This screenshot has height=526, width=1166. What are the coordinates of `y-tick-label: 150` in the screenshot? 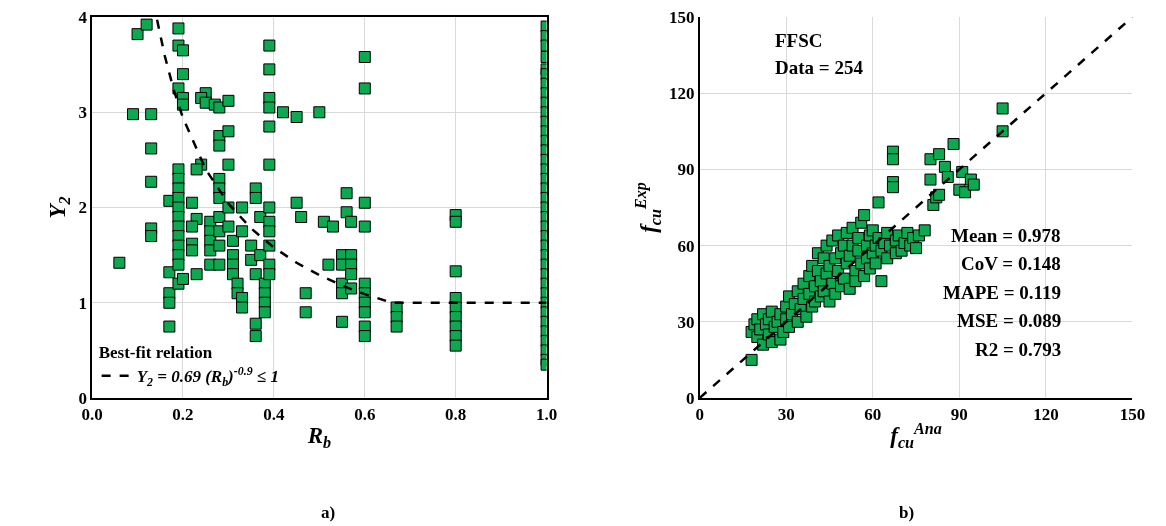 It's located at (681, 17).